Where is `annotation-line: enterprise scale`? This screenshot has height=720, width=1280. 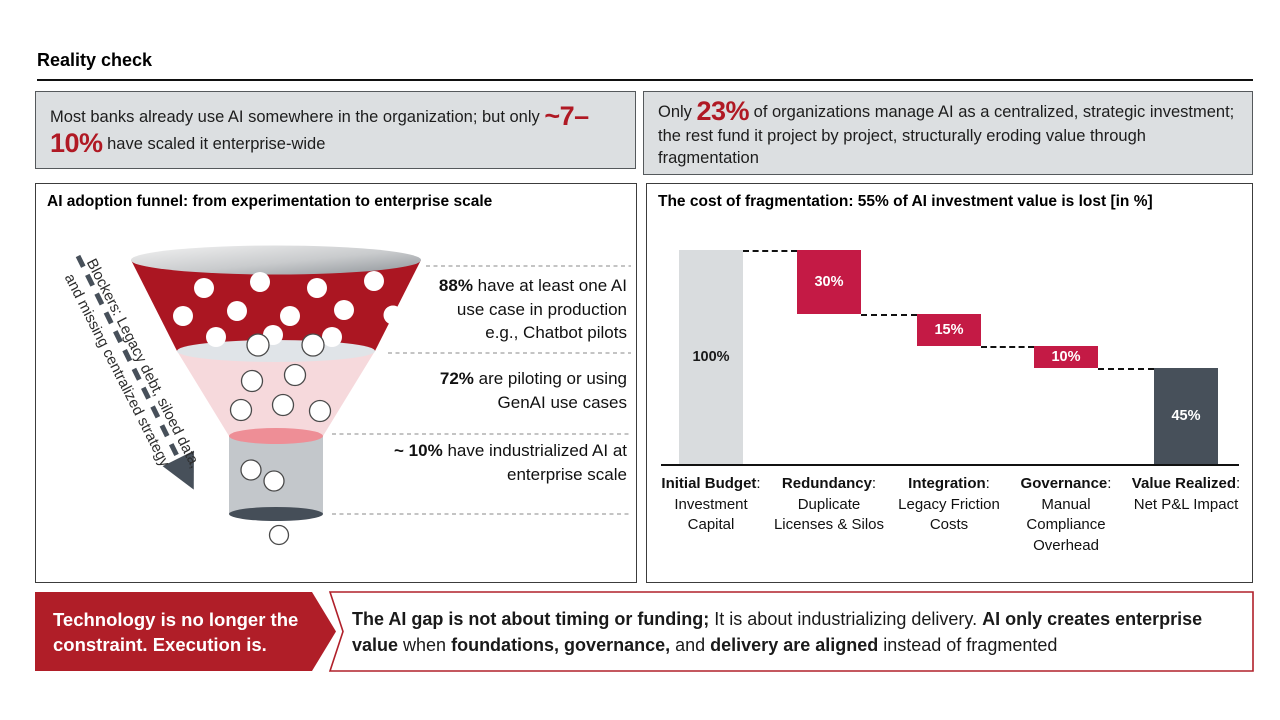
annotation-line: enterprise scale is located at coordinates (510, 475).